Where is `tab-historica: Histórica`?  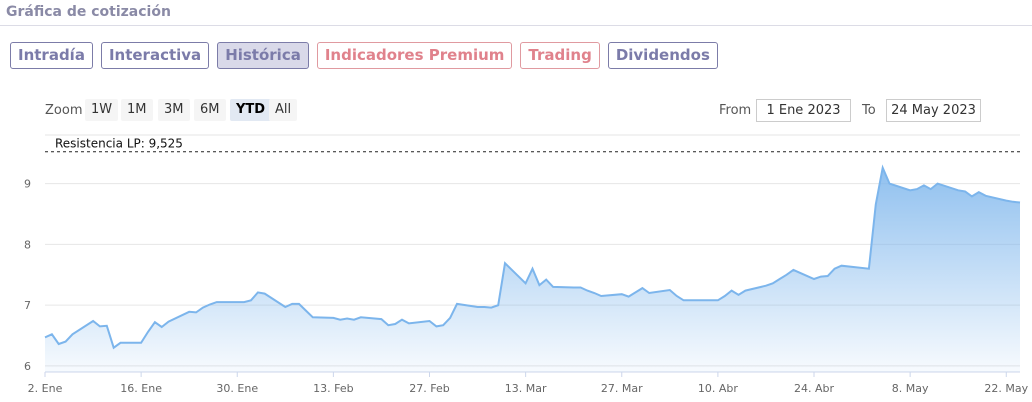
tab-historica: Histórica is located at coordinates (263, 55).